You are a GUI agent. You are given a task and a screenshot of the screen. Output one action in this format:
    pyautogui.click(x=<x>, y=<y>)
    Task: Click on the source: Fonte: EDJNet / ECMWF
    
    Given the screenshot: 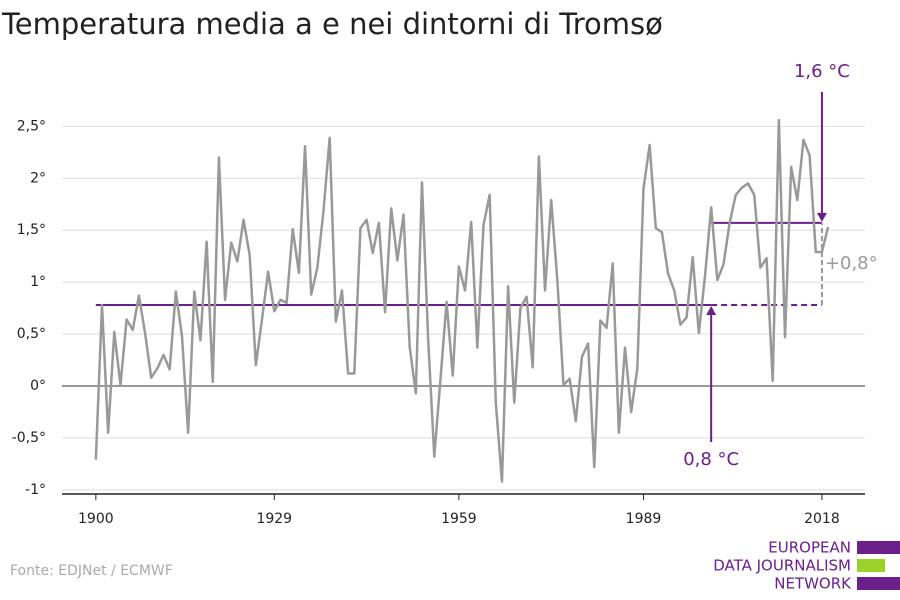 What is the action you would take?
    pyautogui.click(x=91, y=571)
    